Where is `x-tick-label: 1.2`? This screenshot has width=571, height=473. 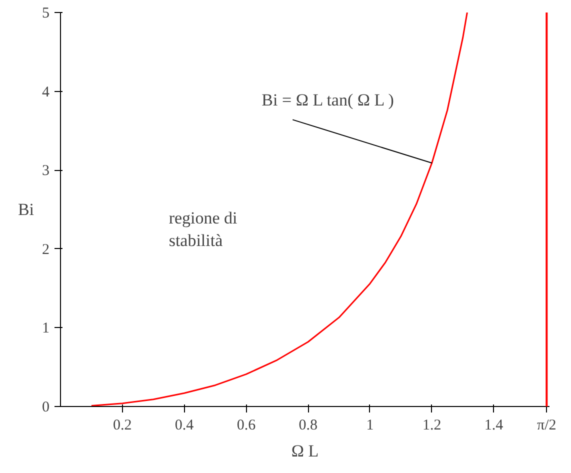 x-tick-label: 1.2 is located at coordinates (432, 426).